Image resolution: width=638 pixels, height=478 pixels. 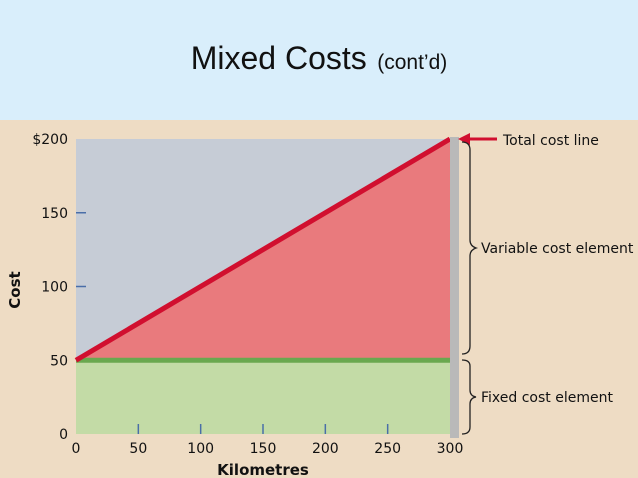 What do you see at coordinates (387, 449) in the screenshot?
I see `x-tick-label: 250` at bounding box center [387, 449].